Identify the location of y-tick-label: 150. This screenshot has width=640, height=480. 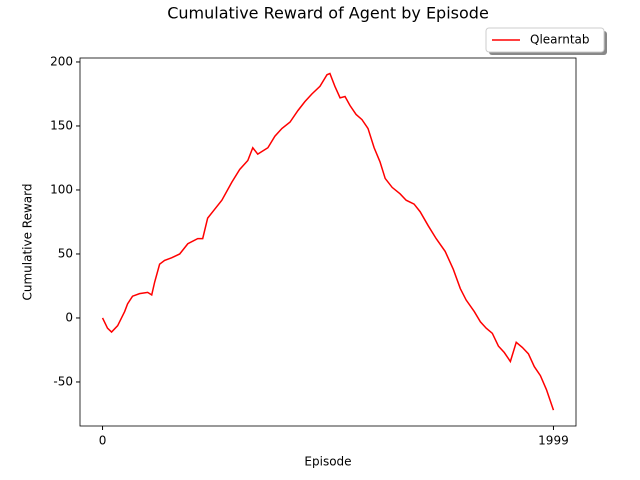
(61, 125).